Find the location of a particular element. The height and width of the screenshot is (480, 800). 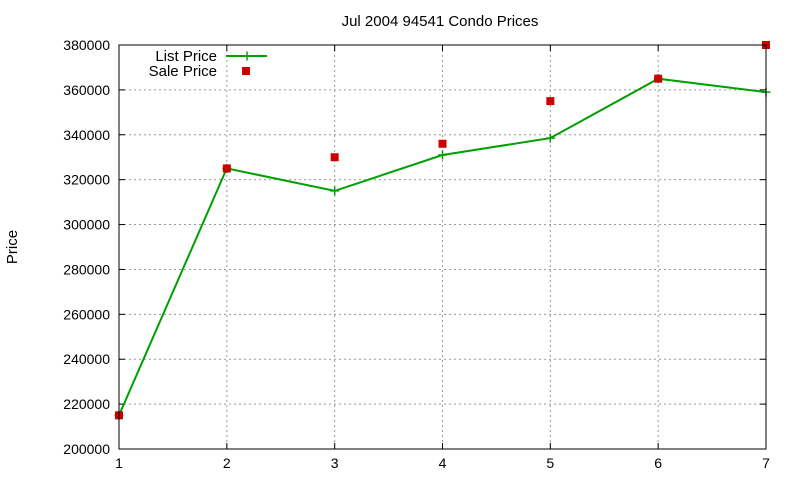

x-tick-label: 7 is located at coordinates (766, 463).